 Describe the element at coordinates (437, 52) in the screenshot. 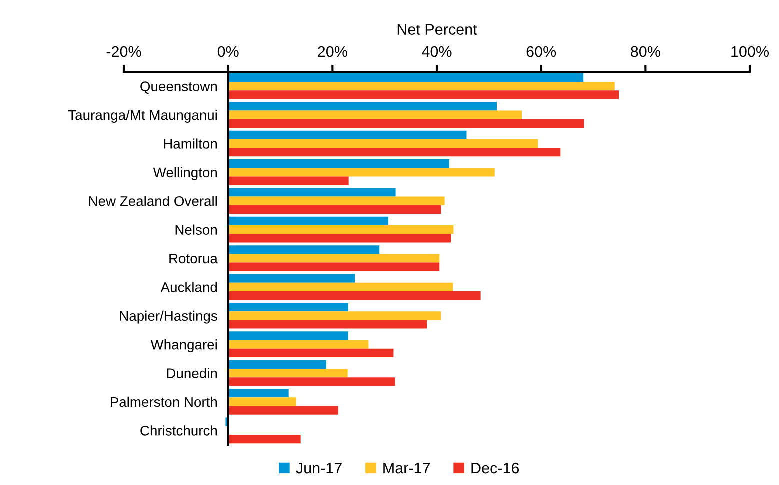

I see `x-tick-label: 40%` at that location.